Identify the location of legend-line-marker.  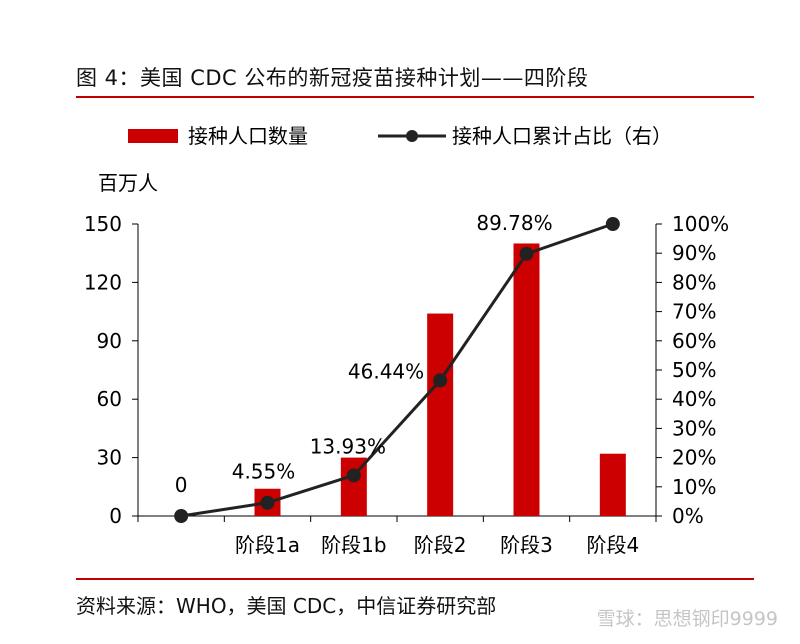
(412, 136).